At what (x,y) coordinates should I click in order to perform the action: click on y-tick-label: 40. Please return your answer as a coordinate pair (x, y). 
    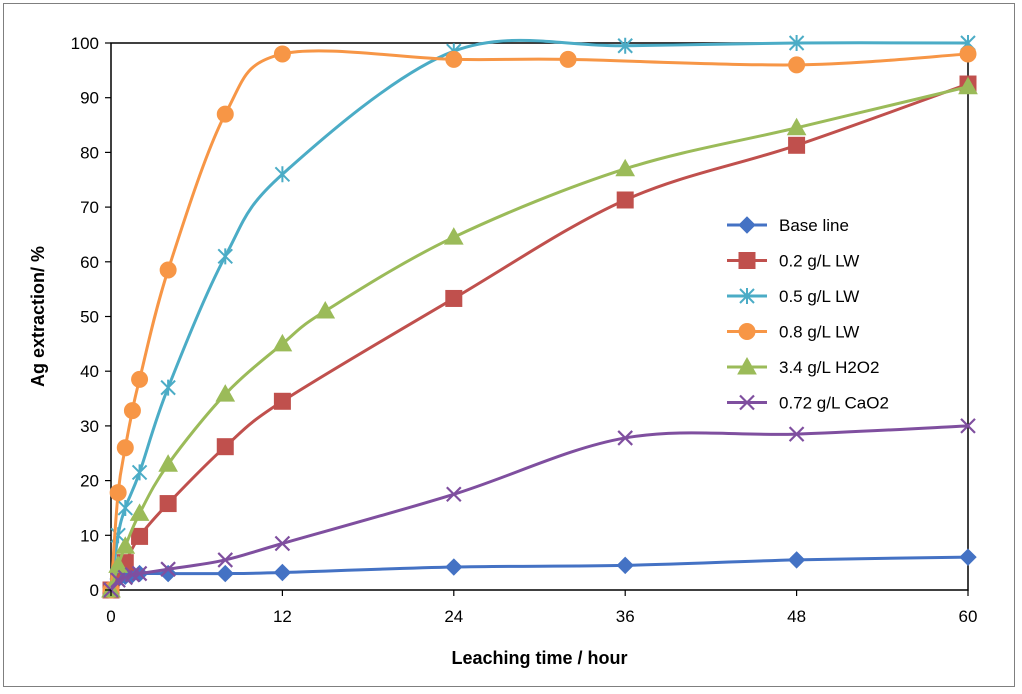
    Looking at the image, I should click on (89, 371).